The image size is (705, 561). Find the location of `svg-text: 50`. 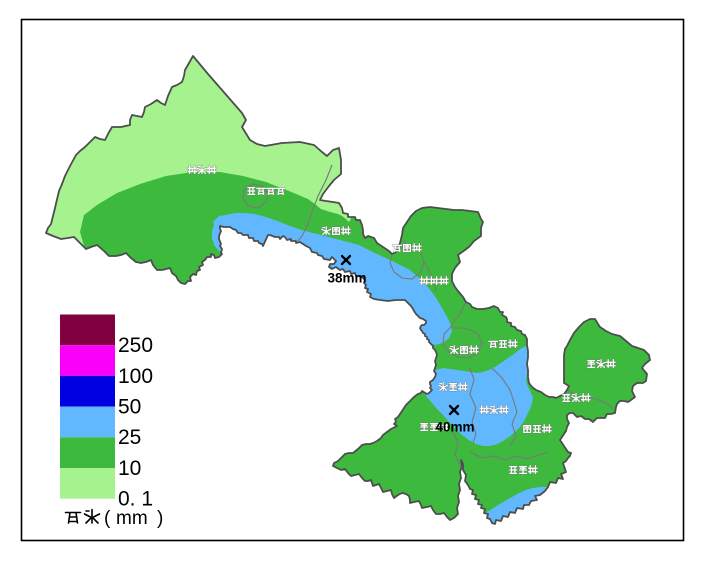

svg-text: 50 is located at coordinates (129, 407).